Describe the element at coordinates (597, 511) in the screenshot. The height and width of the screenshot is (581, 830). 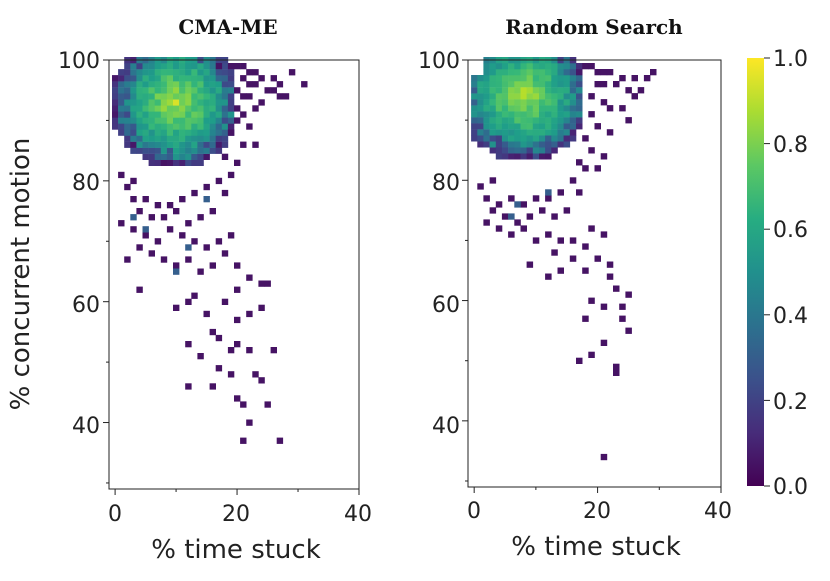
I see `x-tick-label: 20` at that location.